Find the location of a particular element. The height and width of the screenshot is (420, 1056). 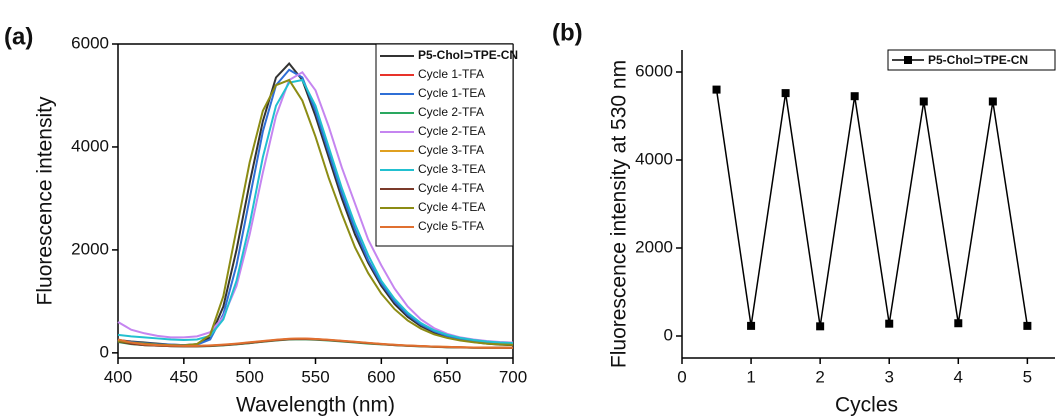

legend-label: Cycle 3-TEA is located at coordinates (451, 169).